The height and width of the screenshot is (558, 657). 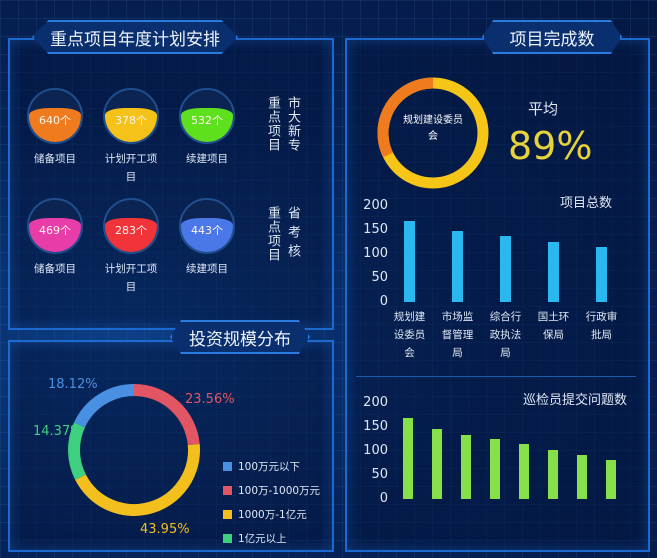 What do you see at coordinates (58, 431) in the screenshot?
I see `slice-label: 14.37%` at bounding box center [58, 431].